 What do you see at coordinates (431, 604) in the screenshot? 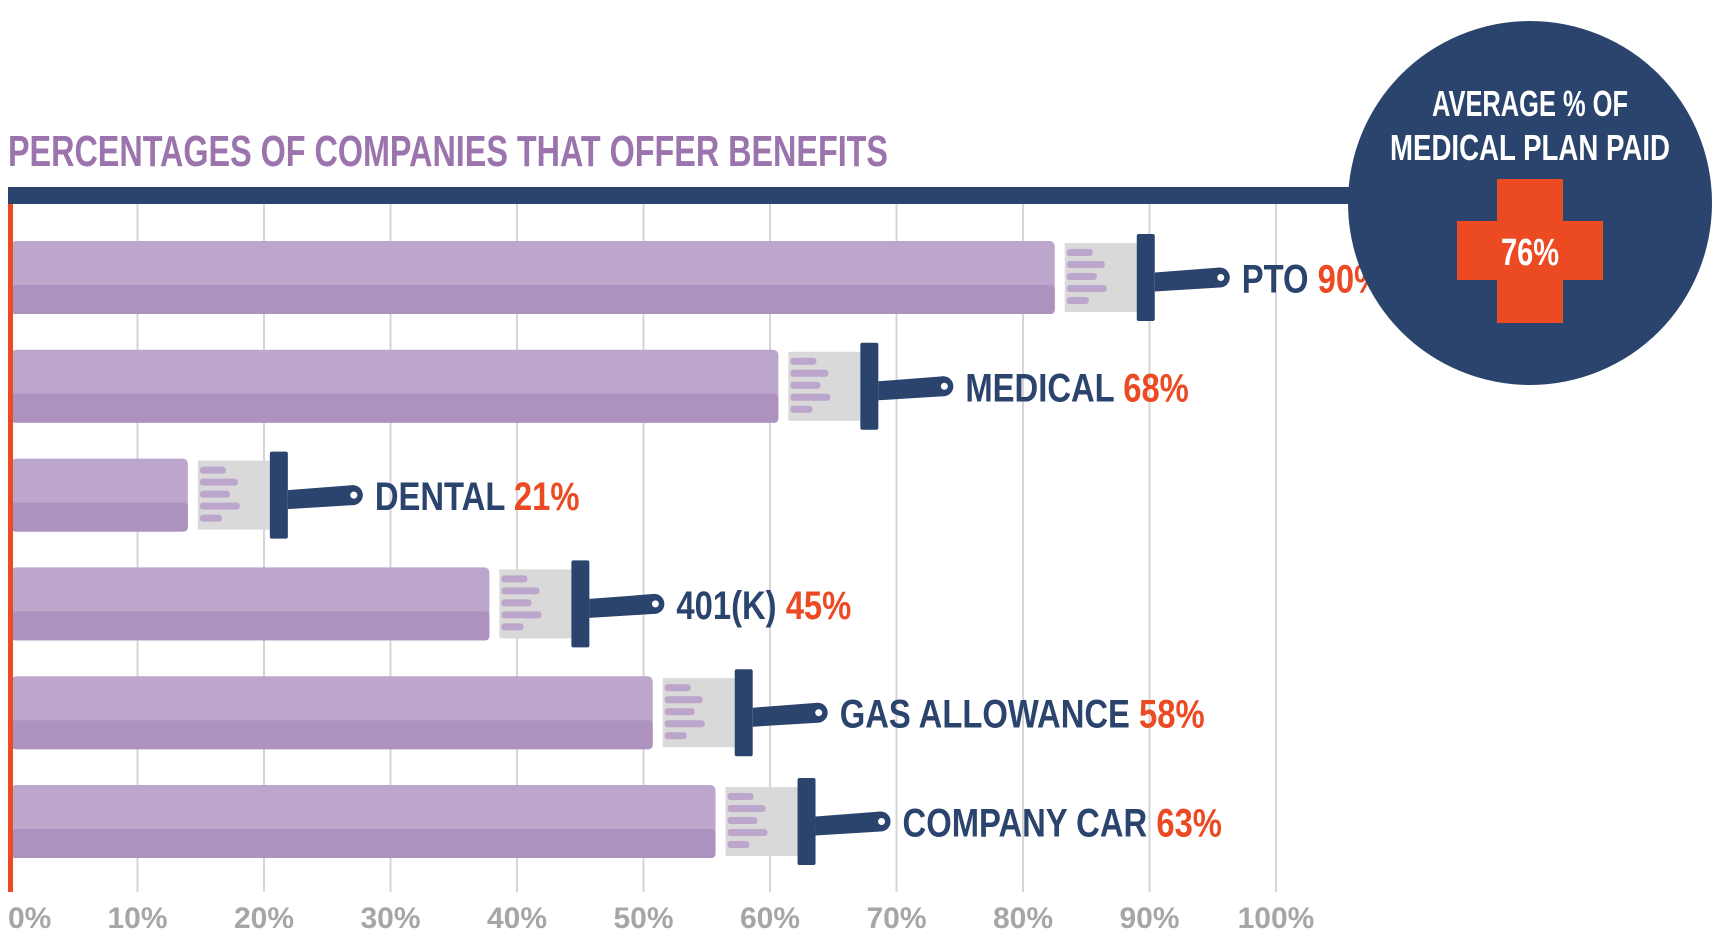
I see `bar-group: 401(K) 45%` at bounding box center [431, 604].